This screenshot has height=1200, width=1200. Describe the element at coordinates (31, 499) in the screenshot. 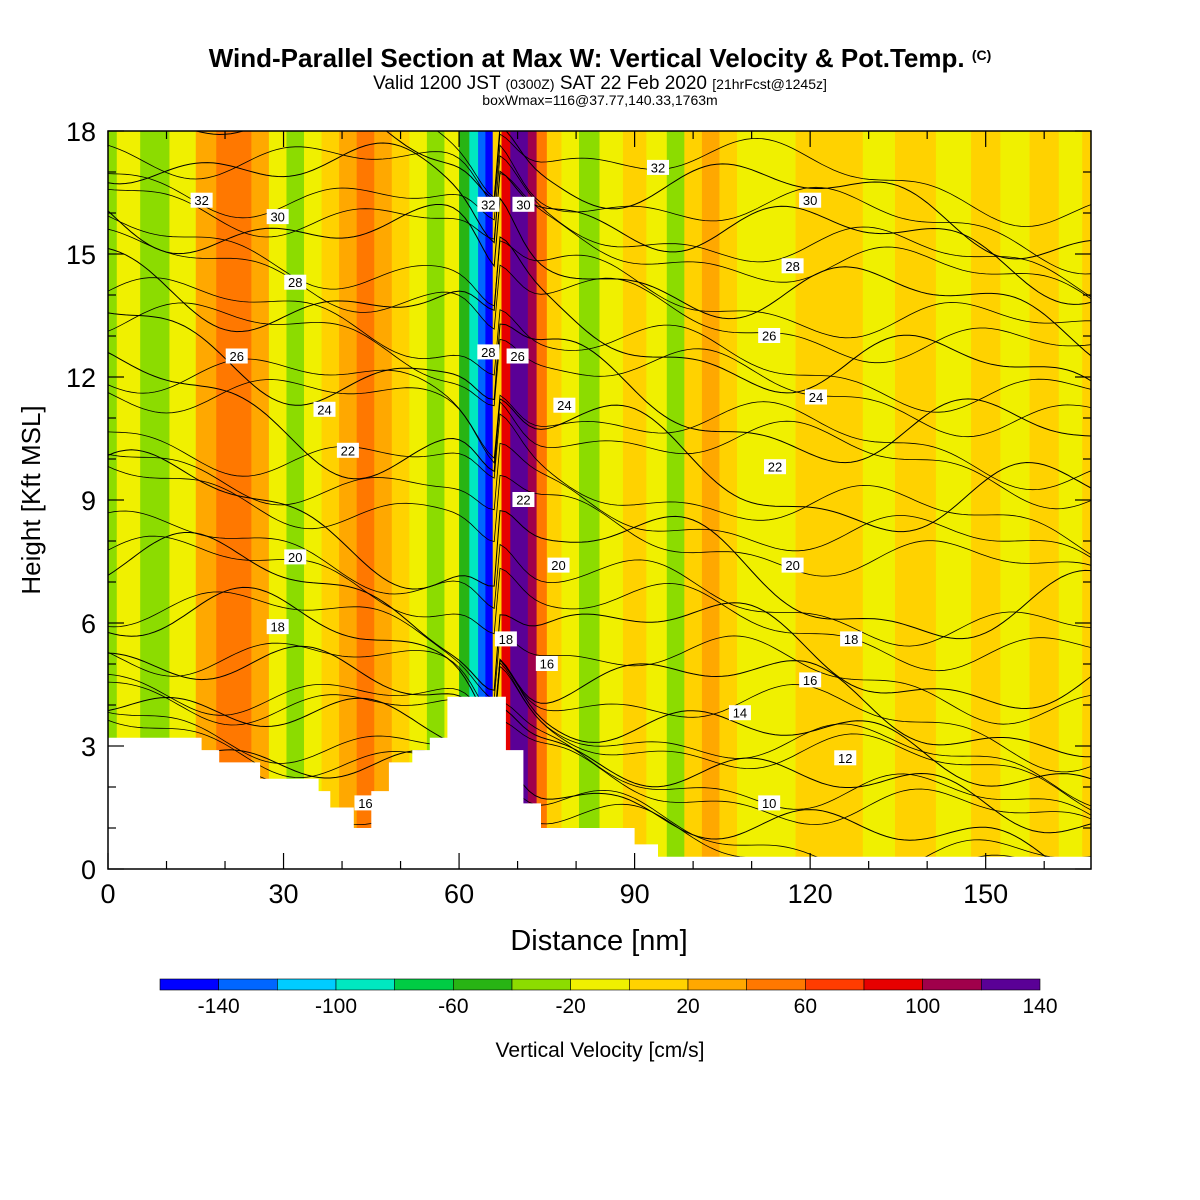

I see `y-axis-label: Height [Kft MSL]` at that location.